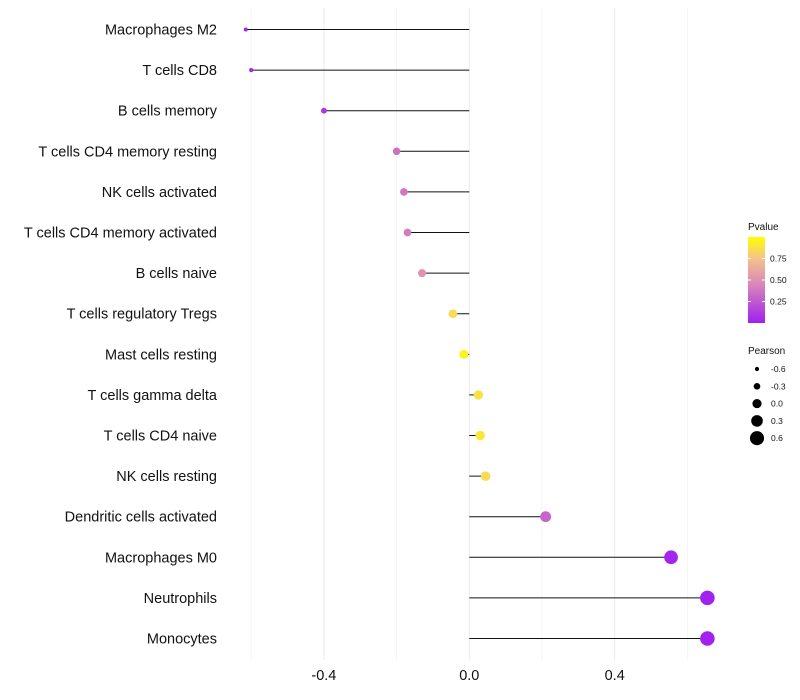  What do you see at coordinates (180, 599) in the screenshot?
I see `category-label: Neutrophils` at bounding box center [180, 599].